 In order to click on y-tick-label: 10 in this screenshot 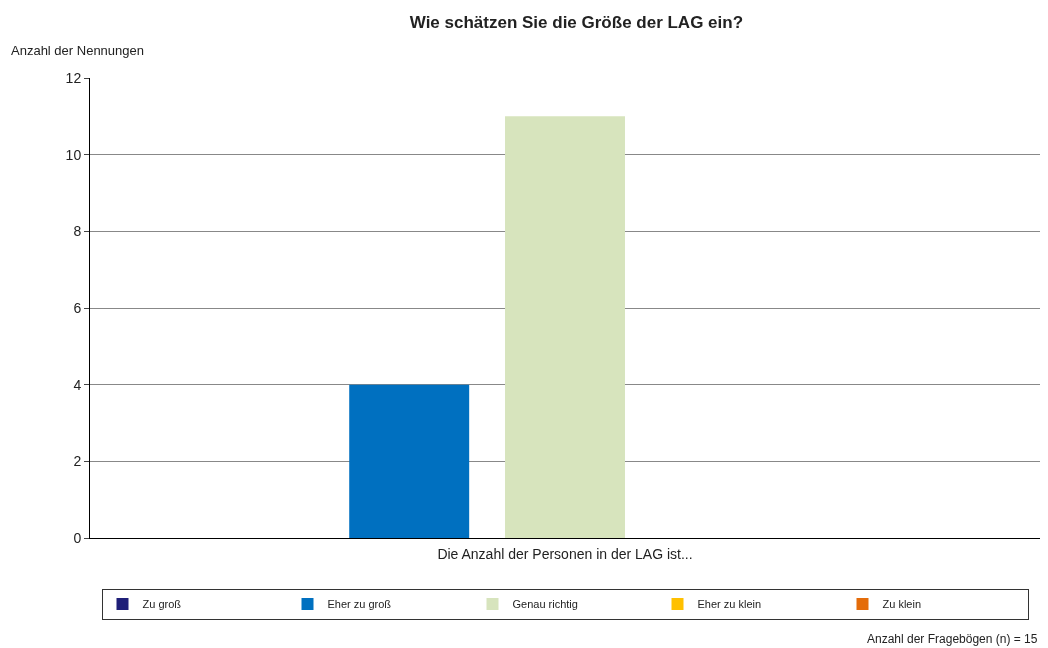, I will do `click(73, 154)`.